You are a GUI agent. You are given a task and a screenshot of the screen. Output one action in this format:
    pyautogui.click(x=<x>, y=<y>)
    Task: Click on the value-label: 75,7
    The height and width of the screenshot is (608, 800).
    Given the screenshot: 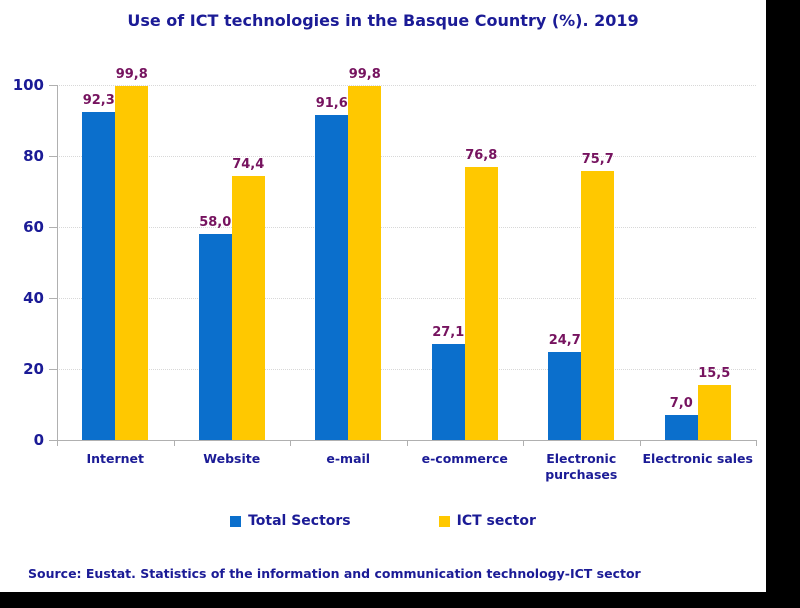 What is the action you would take?
    pyautogui.click(x=597, y=160)
    